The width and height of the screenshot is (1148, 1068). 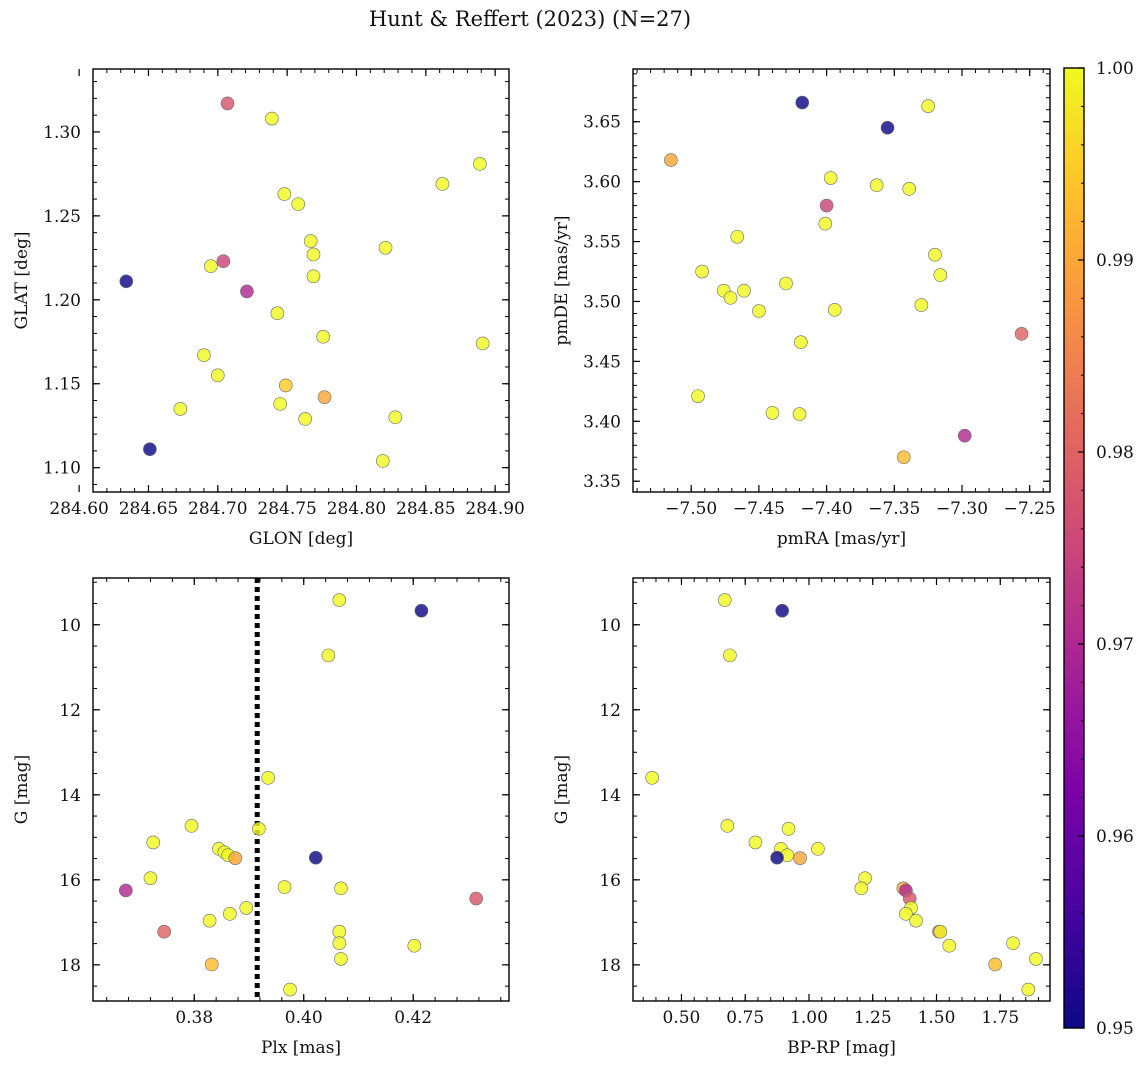 I want to click on x-tick-label: 0.38, so click(x=194, y=1018).